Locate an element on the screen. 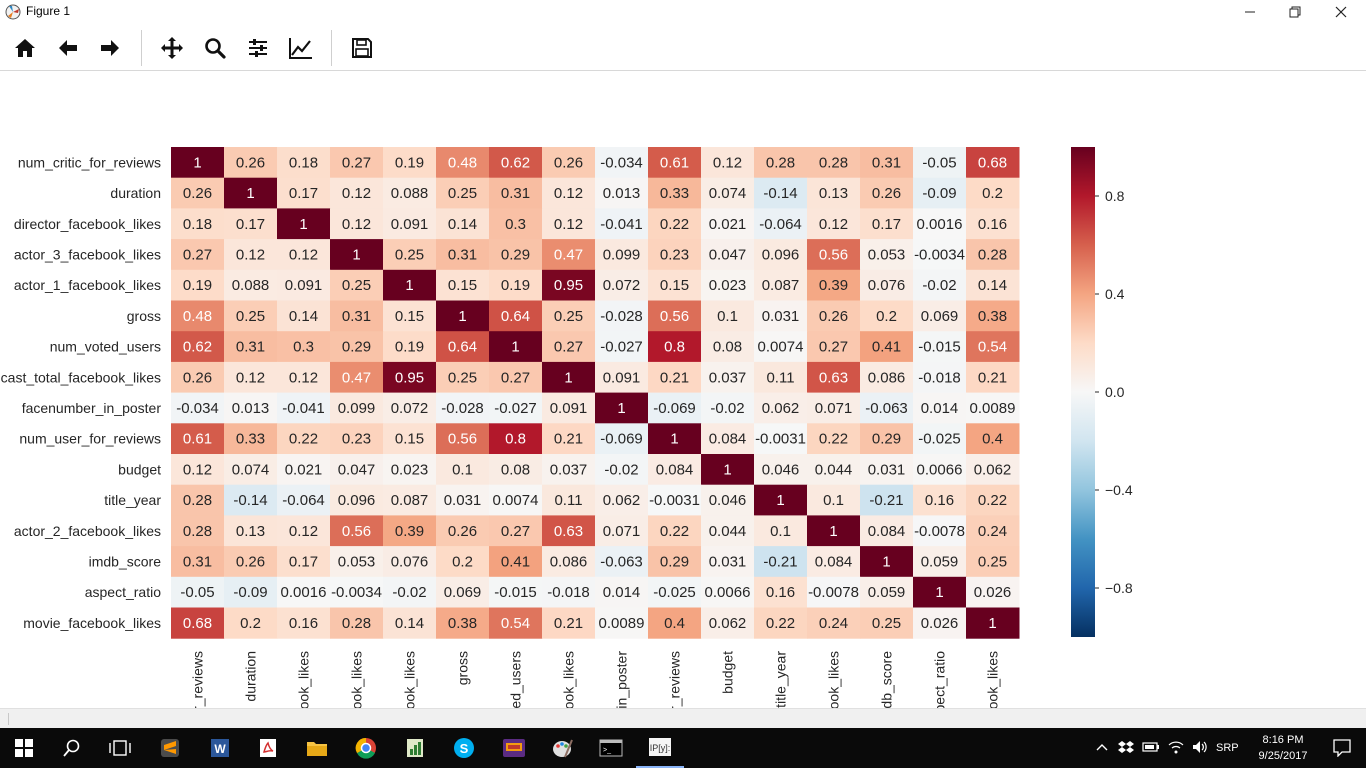 Image resolution: width=1366 pixels, height=768 pixels. taskbar-app-skype: S is located at coordinates (464, 748).